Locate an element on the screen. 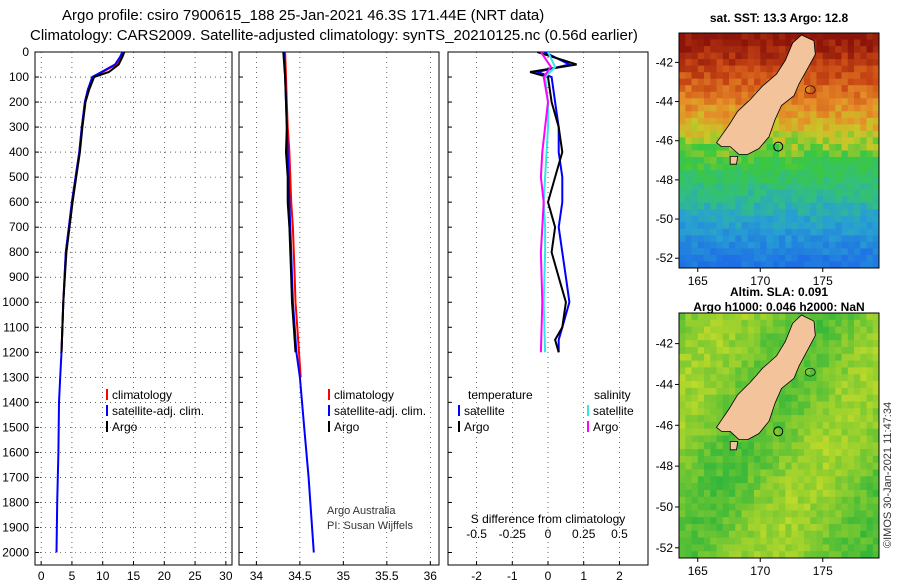 Image resolution: width=900 pixels, height=580 pixels. y-tick-label: 800 is located at coordinates (19, 252).